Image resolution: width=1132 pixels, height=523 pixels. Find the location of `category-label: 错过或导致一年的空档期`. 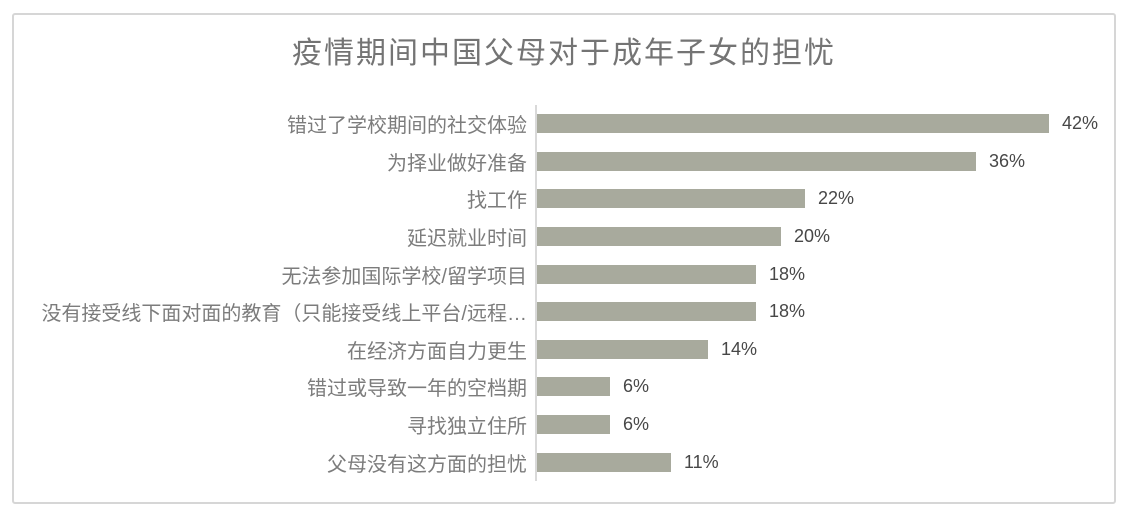

category-label: 错过或导致一年的空档期 is located at coordinates (417, 389).